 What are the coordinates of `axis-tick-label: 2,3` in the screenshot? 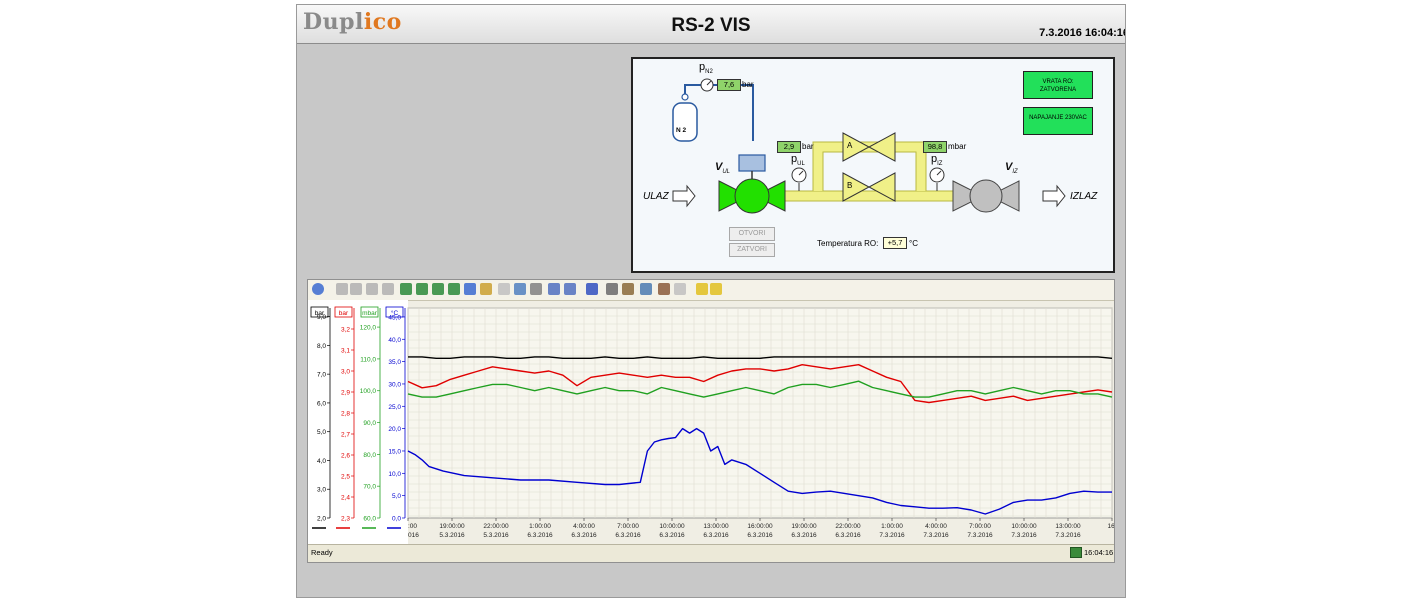 It's located at (345, 519).